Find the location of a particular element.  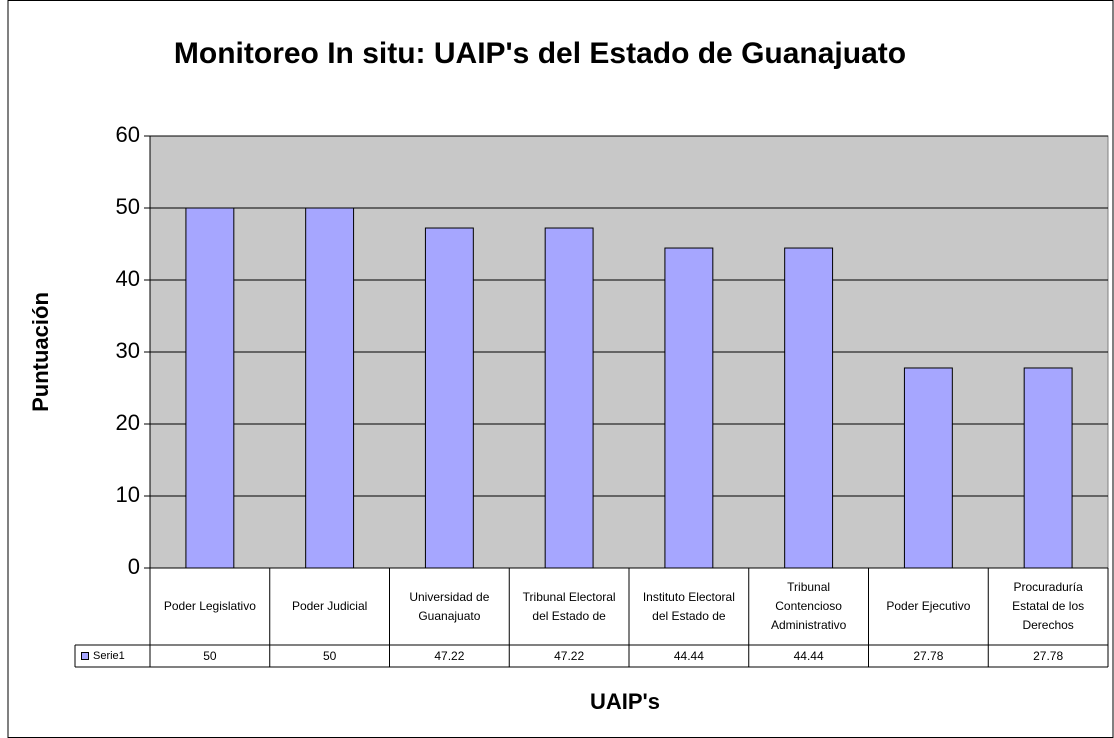

y-tick-label: 30 is located at coordinates (128, 350).